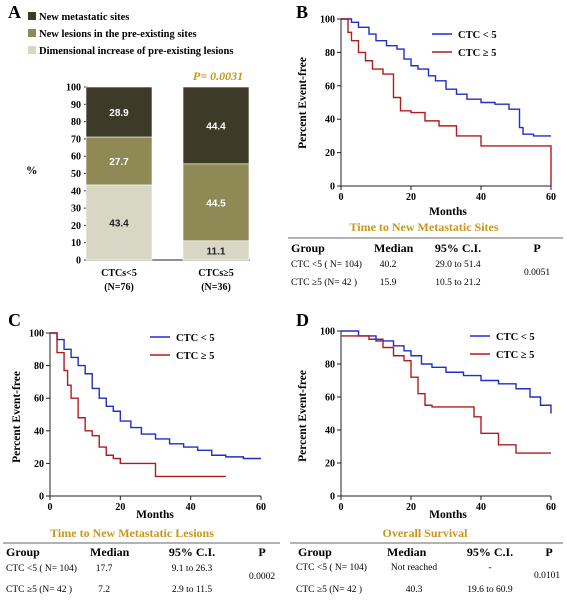 This screenshot has height=604, width=567. I want to click on table-cell: 7.2, so click(104, 590).